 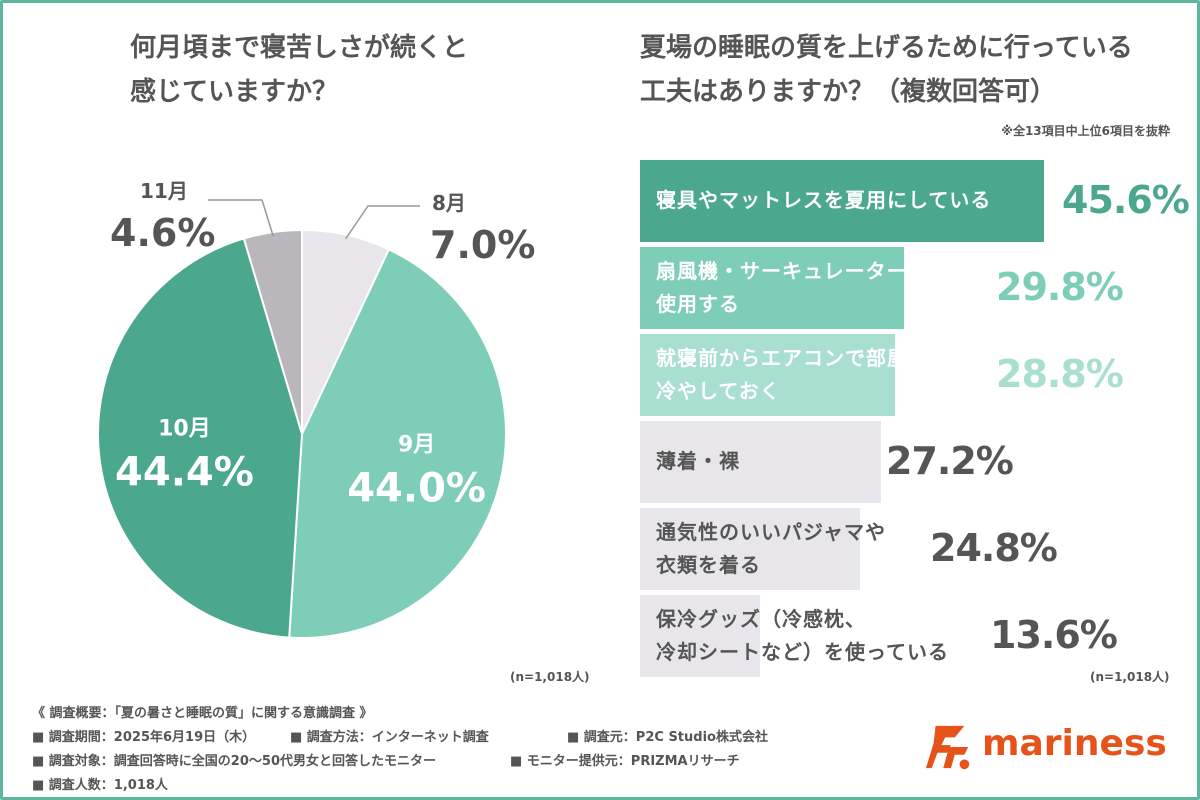 I want to click on left-chart-title: 何月頃まで寝苦しさが続くと 感じていますか？, so click(x=299, y=70).